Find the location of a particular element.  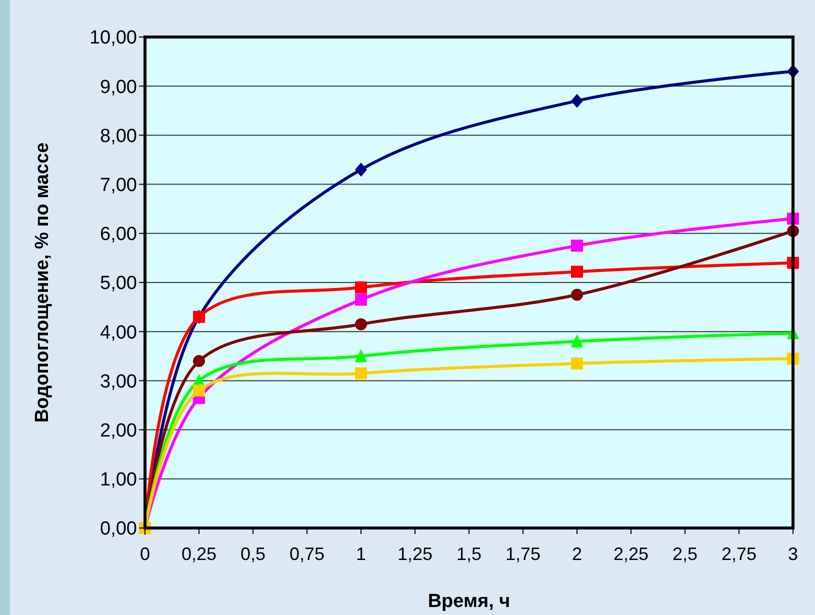

y-tick-label: 7,00 is located at coordinates (118, 185).